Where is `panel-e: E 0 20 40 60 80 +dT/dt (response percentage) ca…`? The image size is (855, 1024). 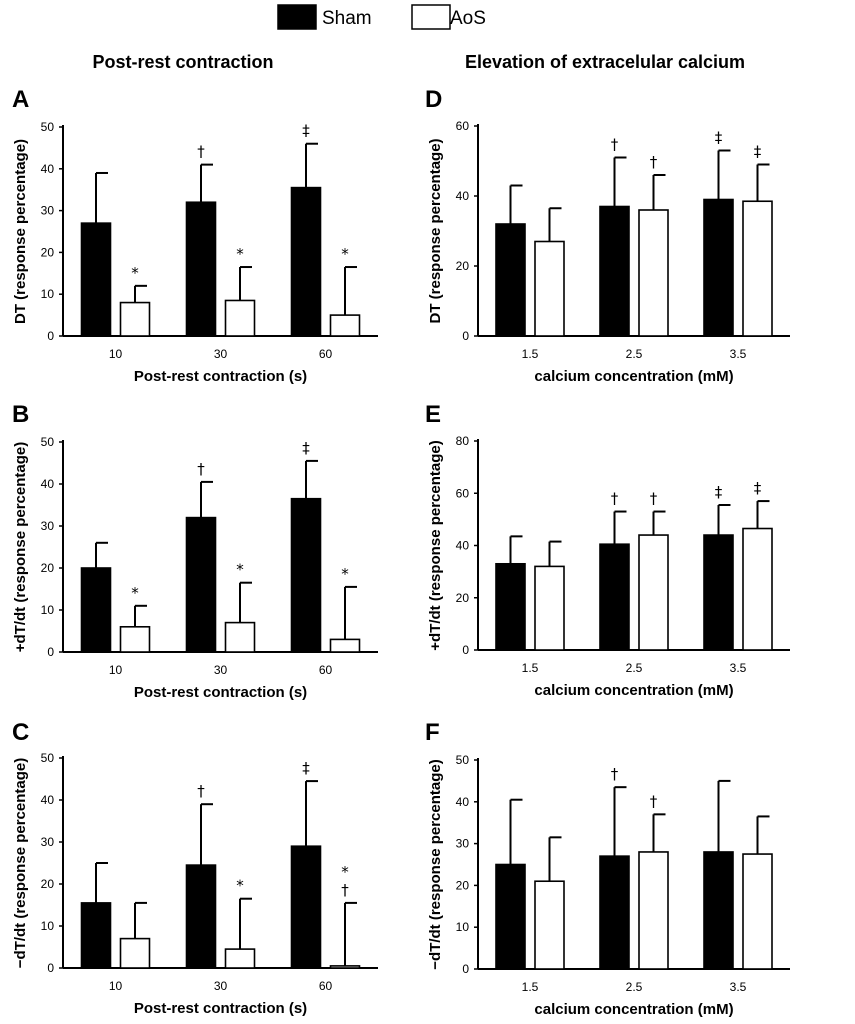
panel-e: E 0 20 40 60 80 +dT/dt (response percentage) ca… is located at coordinates (607, 550).